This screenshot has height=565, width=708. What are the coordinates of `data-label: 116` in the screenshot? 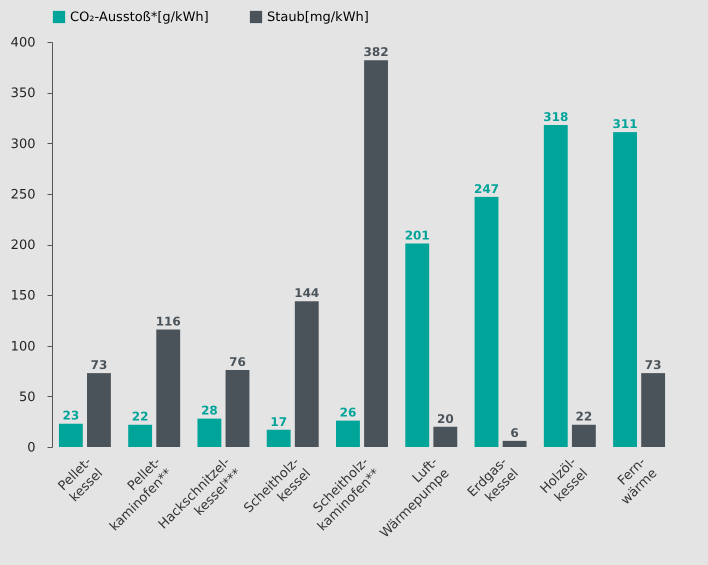 It's located at (168, 321).